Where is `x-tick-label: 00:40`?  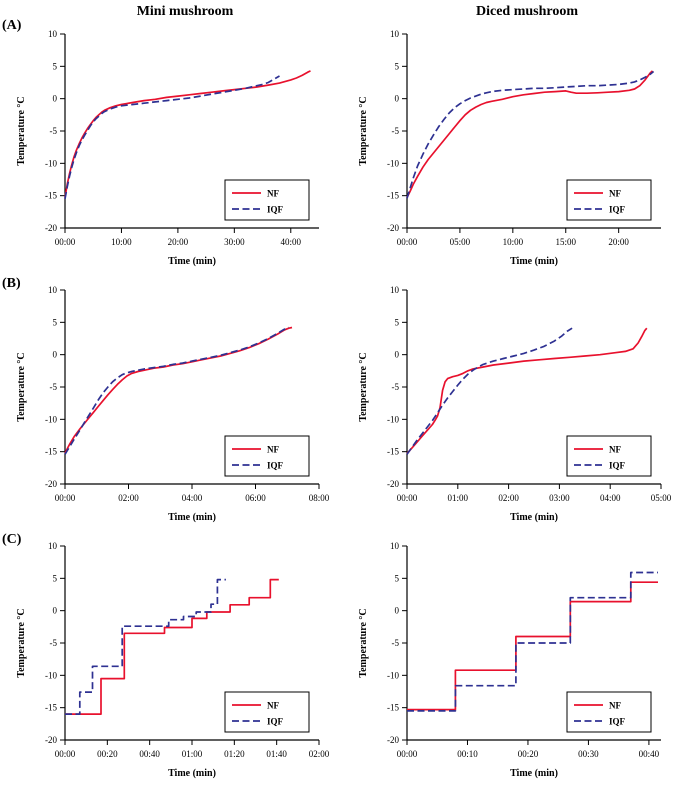 x-tick-label: 00:40 is located at coordinates (649, 754).